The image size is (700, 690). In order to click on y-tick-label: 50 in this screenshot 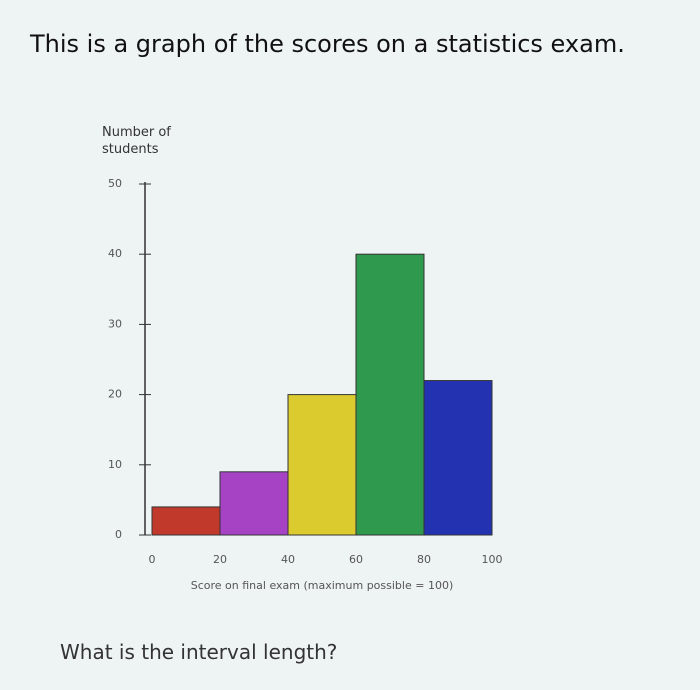, I will do `click(115, 183)`.